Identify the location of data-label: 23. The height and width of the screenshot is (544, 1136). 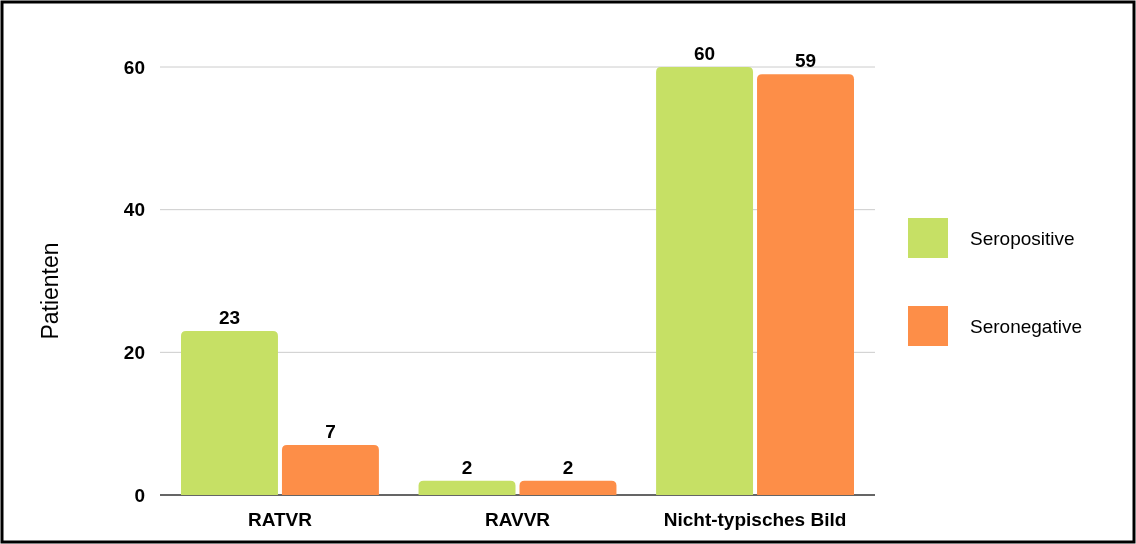
(229, 317).